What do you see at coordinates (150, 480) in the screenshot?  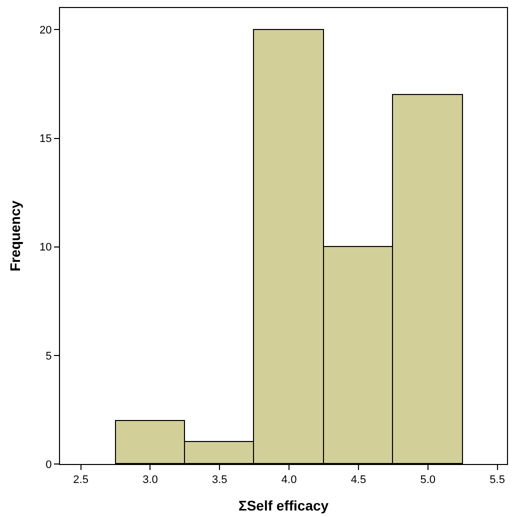 I see `x-tick-label: 3.0` at bounding box center [150, 480].